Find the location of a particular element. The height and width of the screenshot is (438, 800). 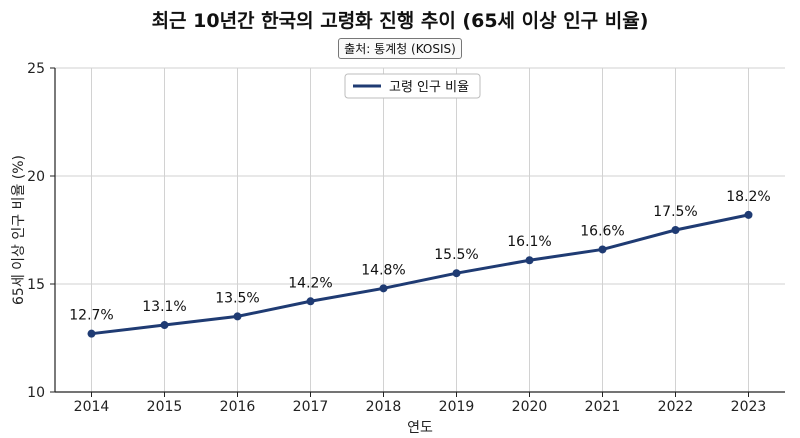

x-tick-label: 2014 is located at coordinates (92, 407).